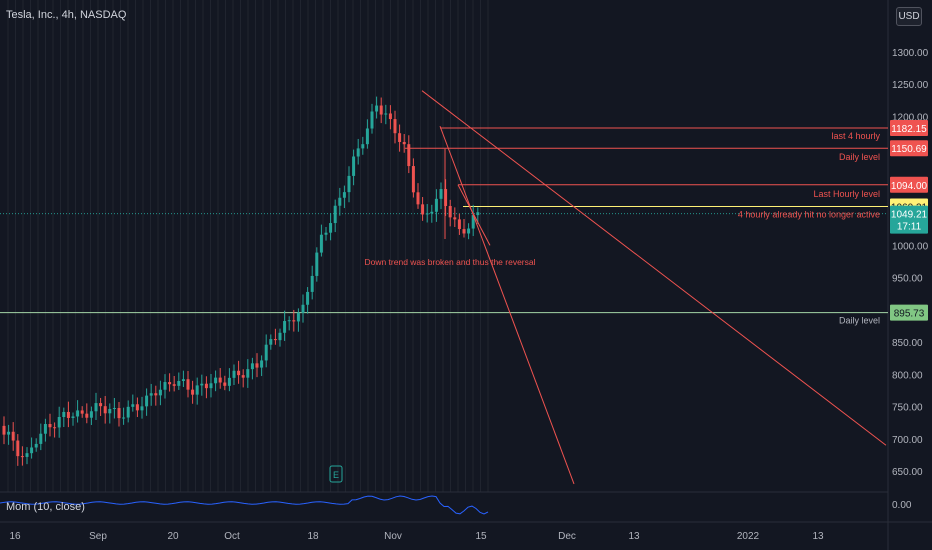 The image size is (932, 550). What do you see at coordinates (855, 136) in the screenshot?
I see `level-label: last 4 hourly` at bounding box center [855, 136].